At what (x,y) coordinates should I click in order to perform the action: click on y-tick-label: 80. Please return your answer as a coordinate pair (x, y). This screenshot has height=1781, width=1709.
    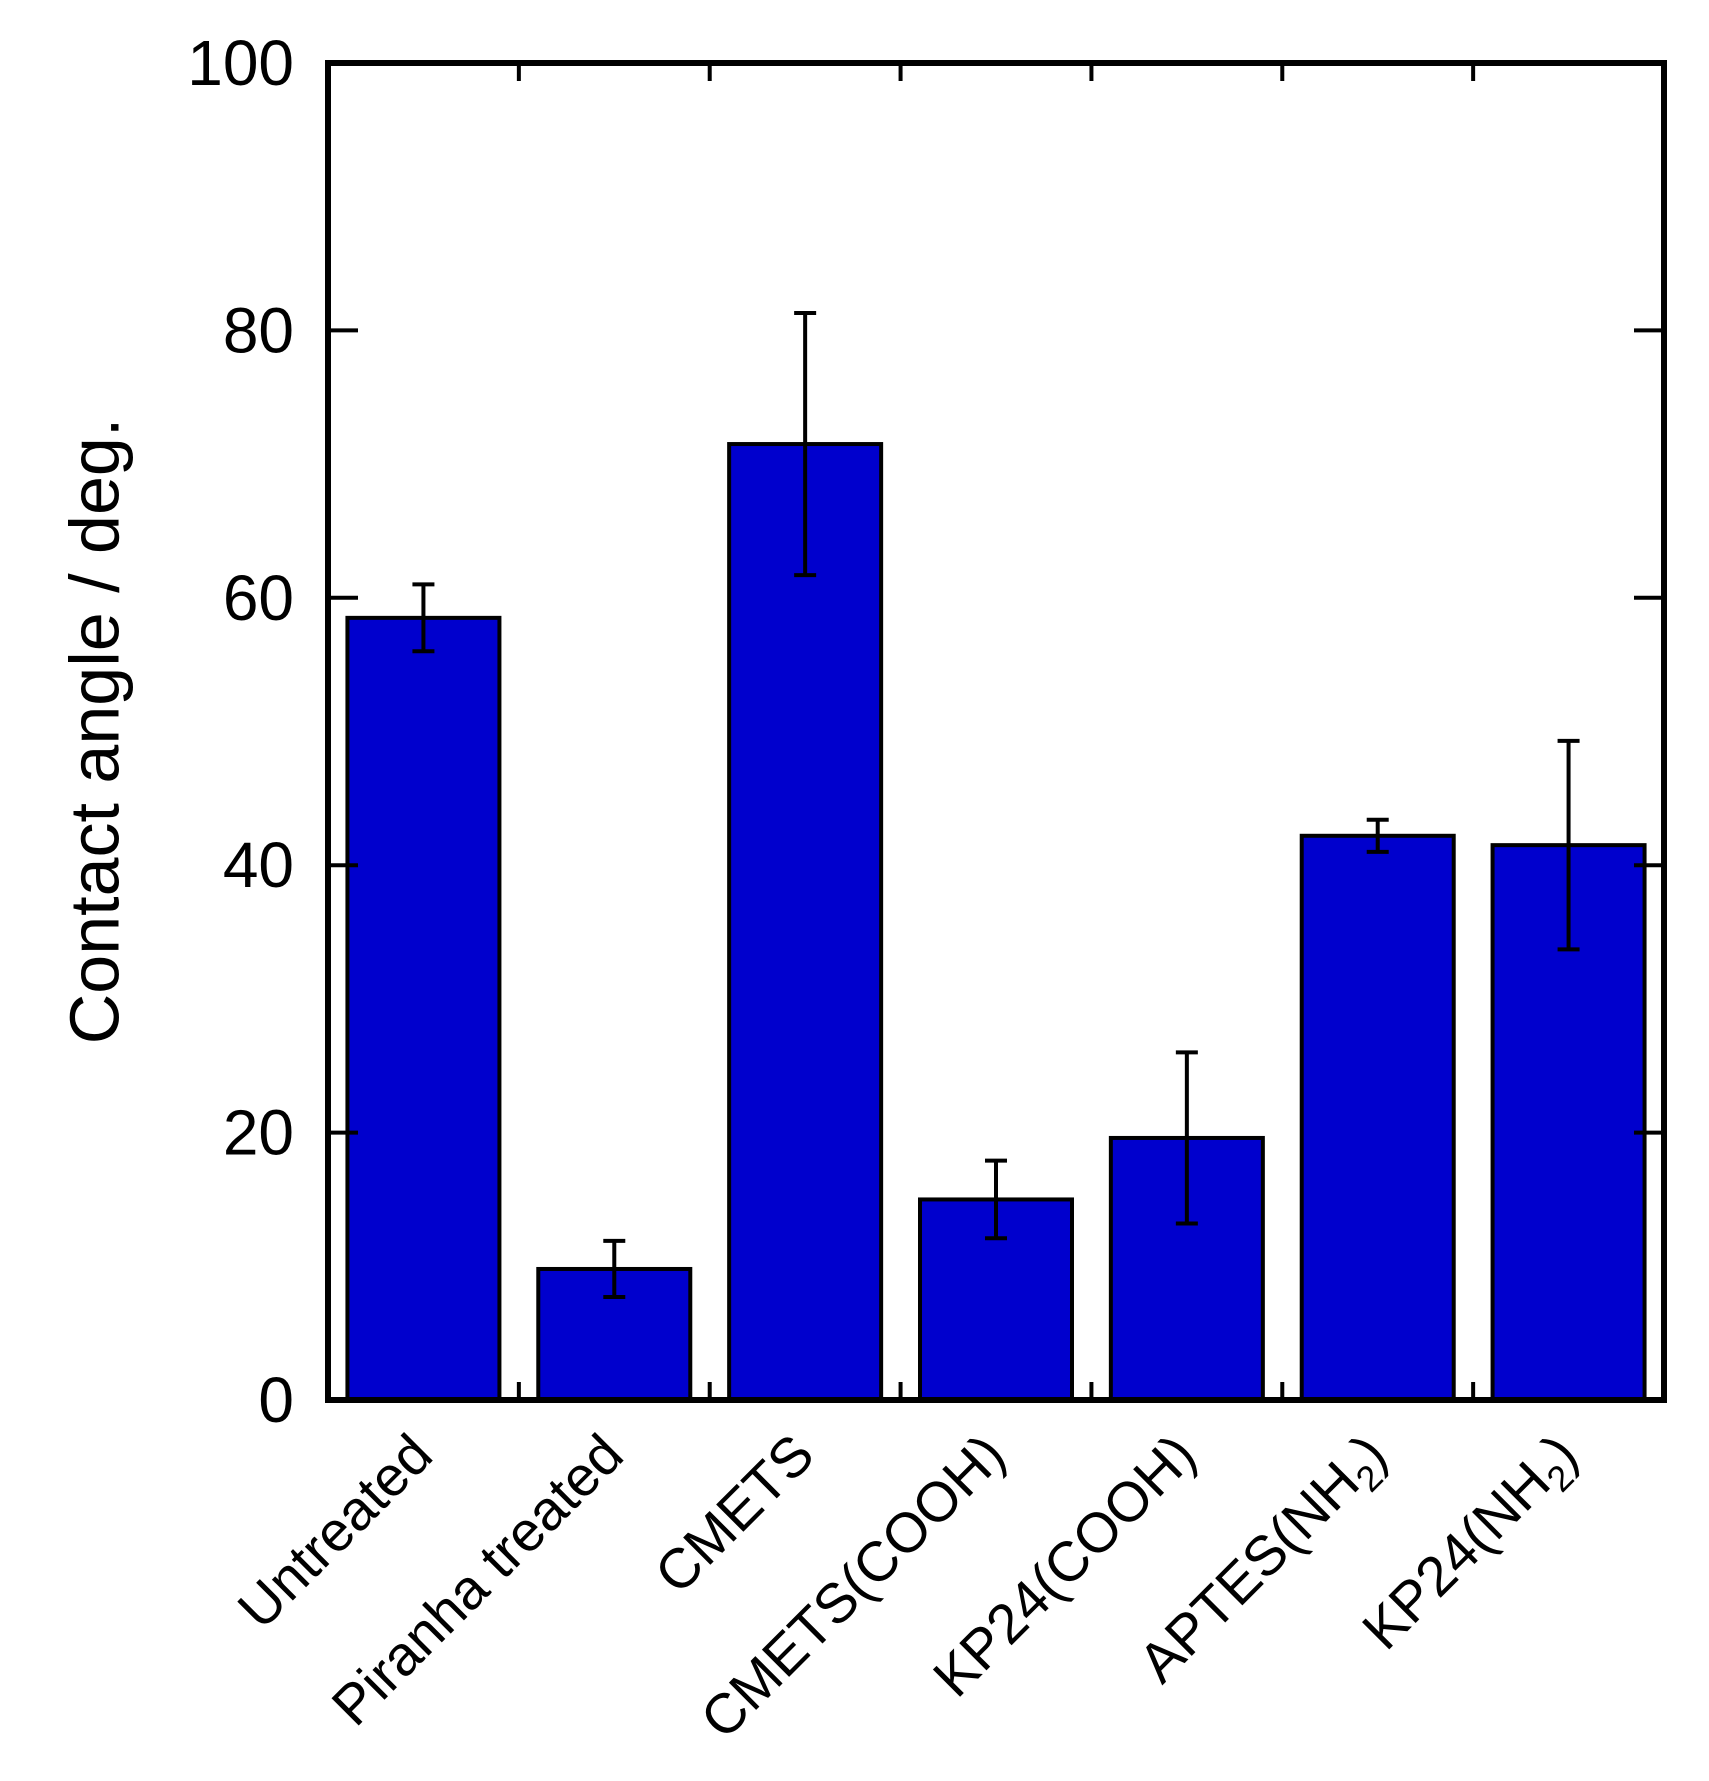
    Looking at the image, I should click on (258, 330).